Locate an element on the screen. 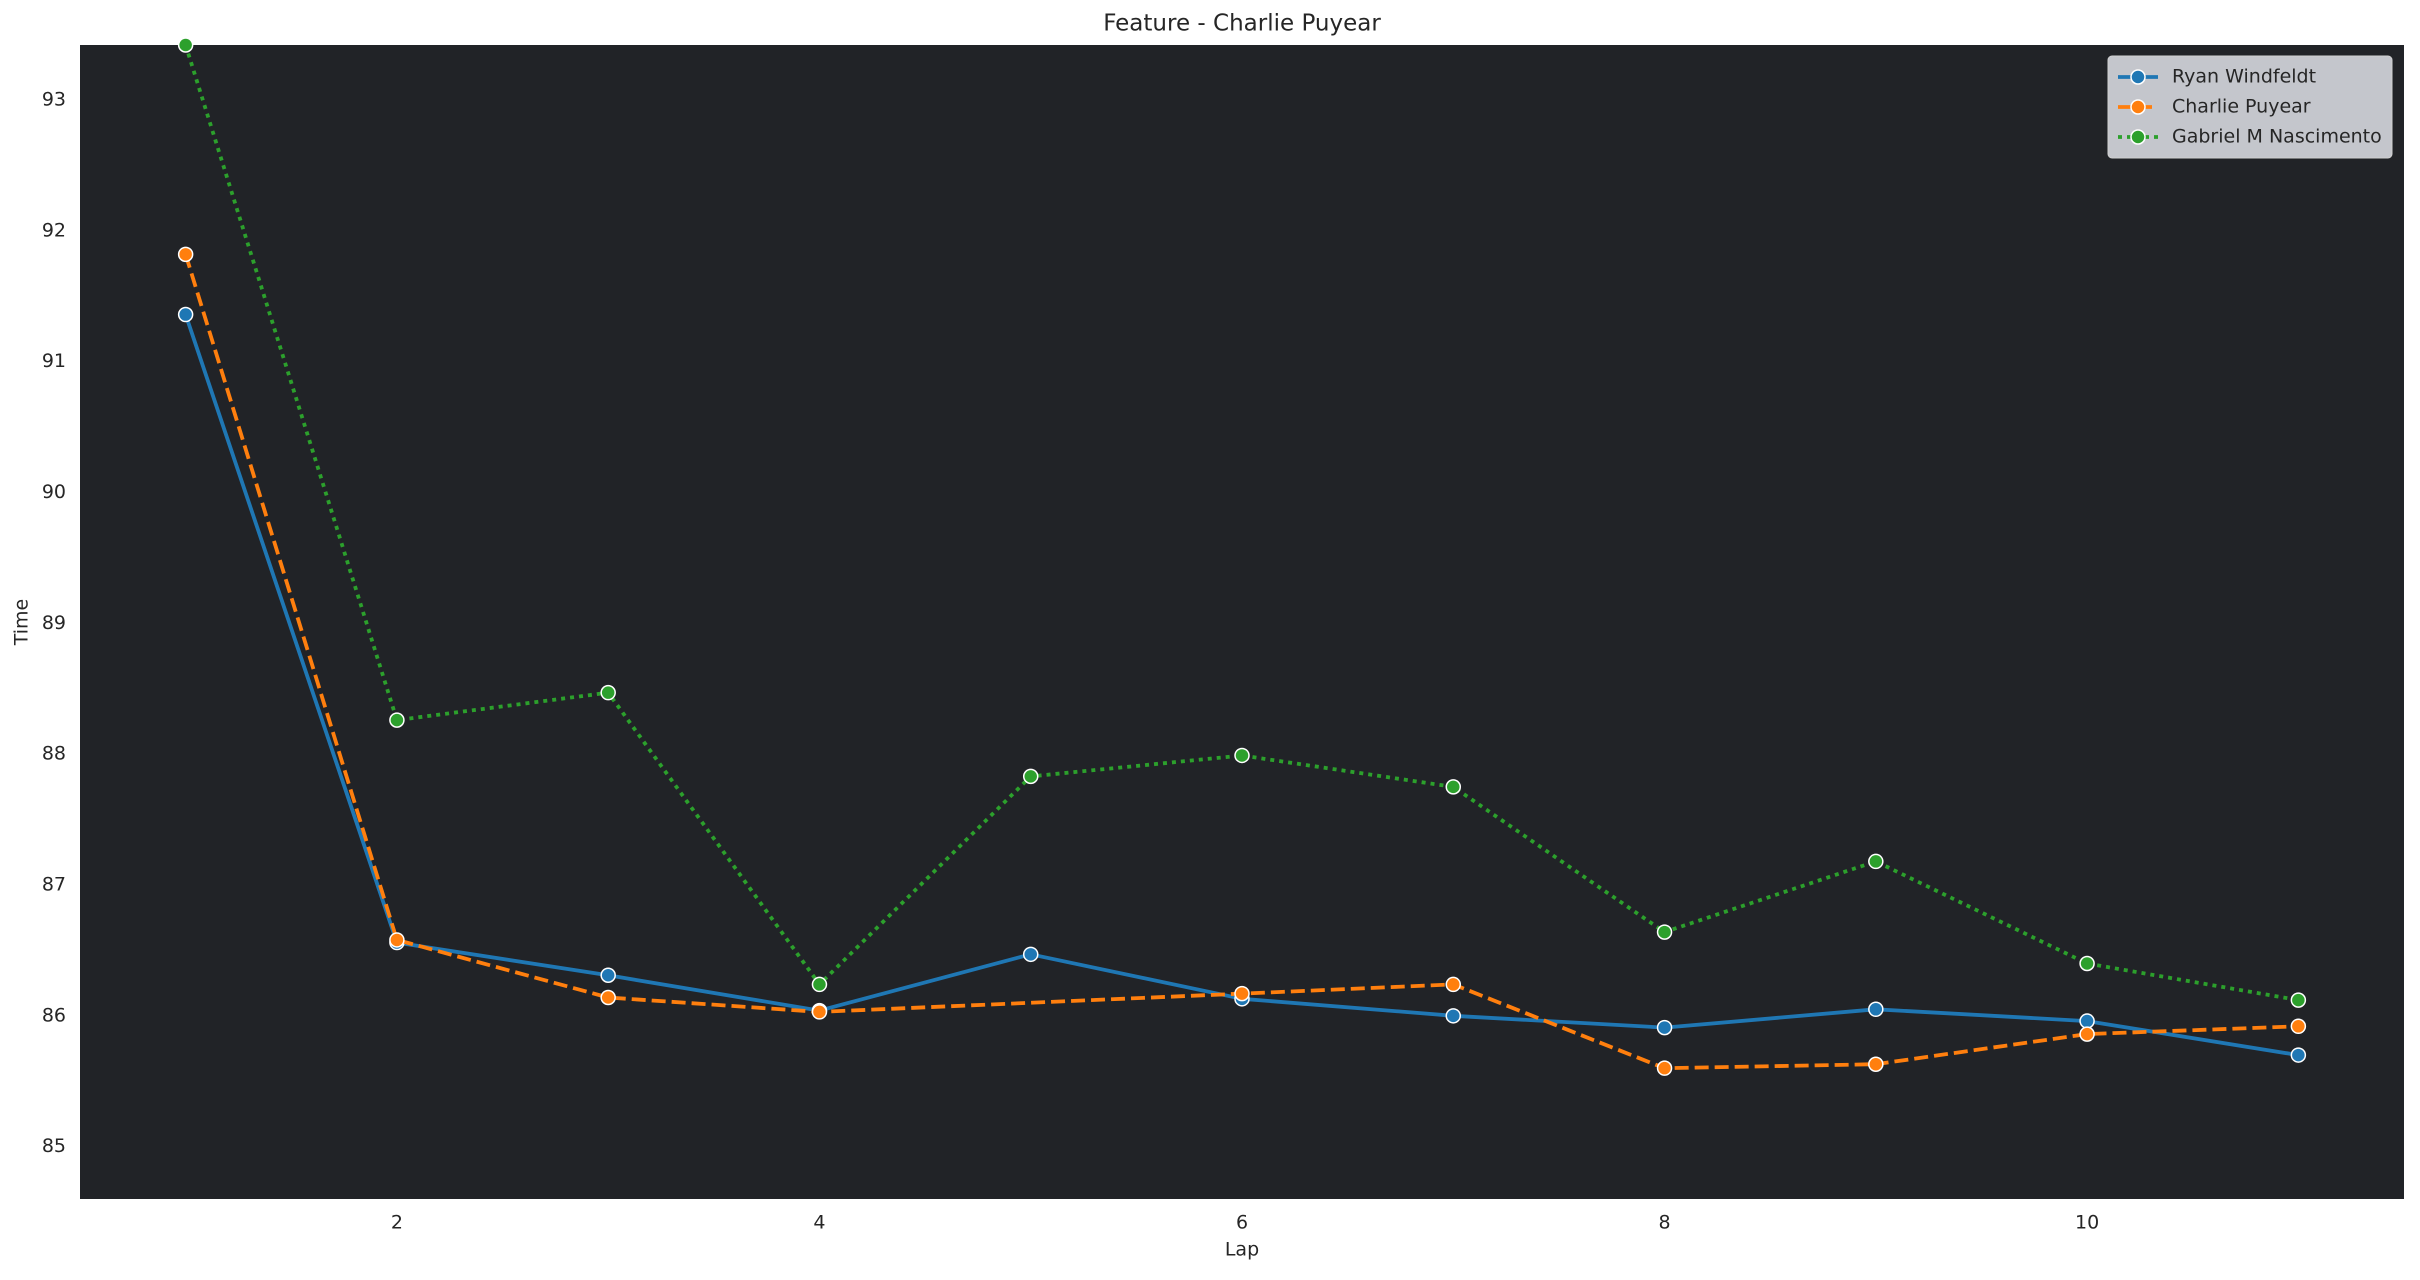  y-axis-label: Time is located at coordinates (22, 623).